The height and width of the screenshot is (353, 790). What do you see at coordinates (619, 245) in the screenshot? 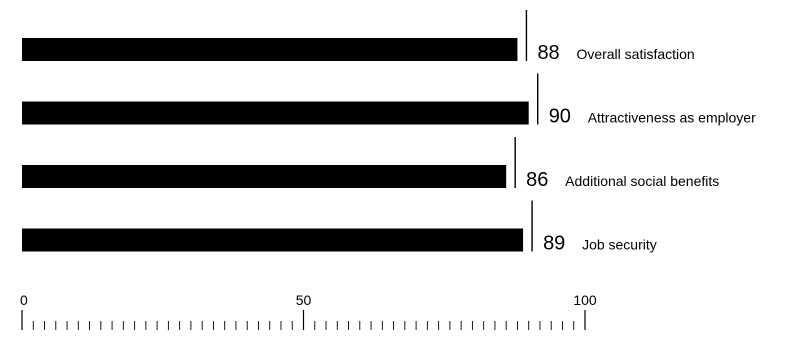
I see `category-label: Job security` at bounding box center [619, 245].